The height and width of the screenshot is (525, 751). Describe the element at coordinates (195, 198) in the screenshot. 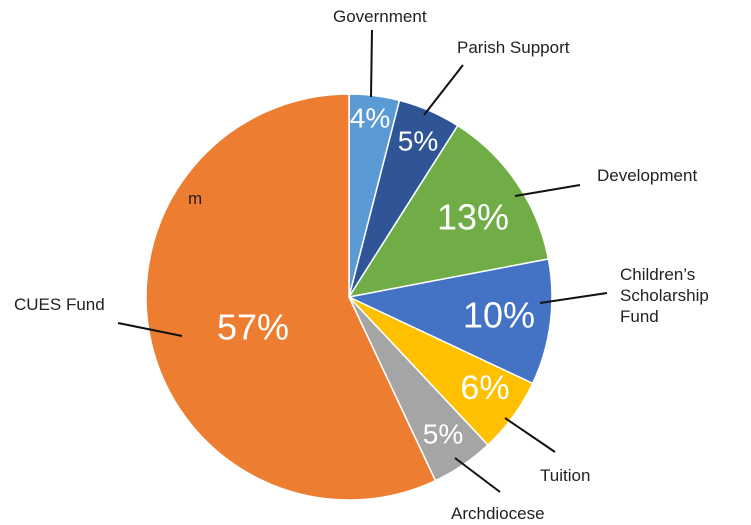

I see `annotation: m` at that location.